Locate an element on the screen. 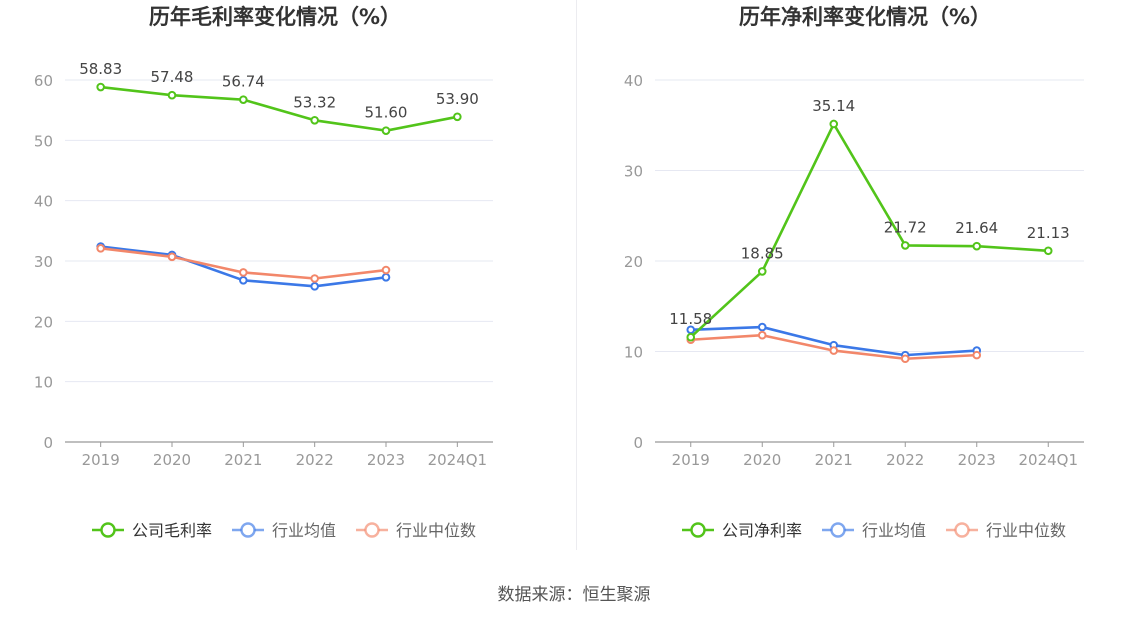  chart-title: 历年毛利率变化情况（%） is located at coordinates (275, 17).